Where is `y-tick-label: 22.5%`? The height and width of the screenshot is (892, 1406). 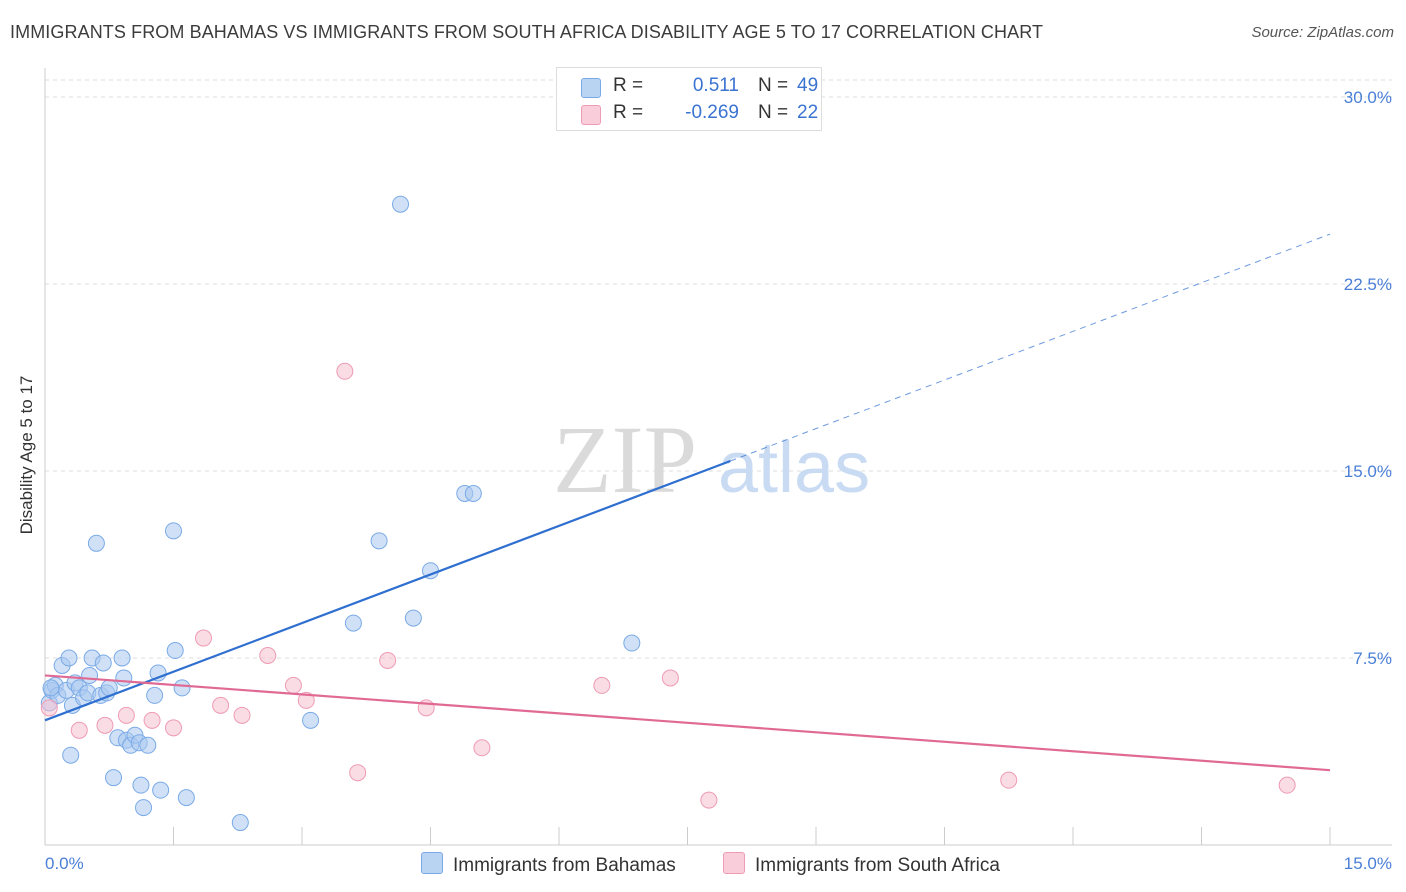 y-tick-label: 22.5% is located at coordinates (1368, 284).